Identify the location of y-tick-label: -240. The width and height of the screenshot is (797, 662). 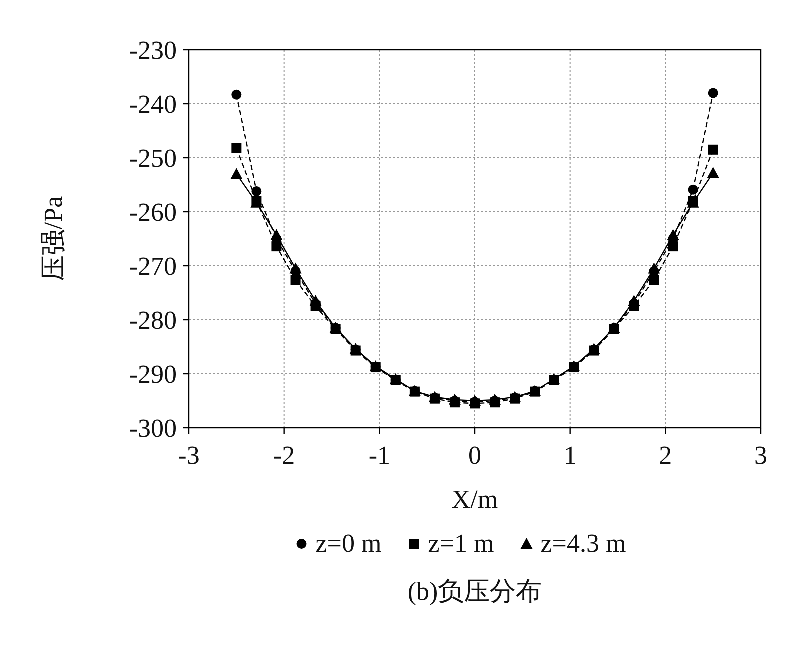
(153, 104).